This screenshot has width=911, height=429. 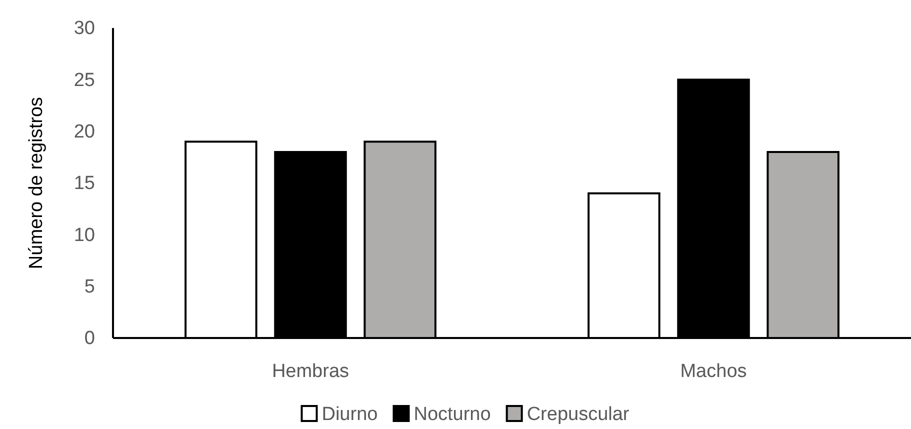 What do you see at coordinates (713, 371) in the screenshot?
I see `x-tick-label: Machos` at bounding box center [713, 371].